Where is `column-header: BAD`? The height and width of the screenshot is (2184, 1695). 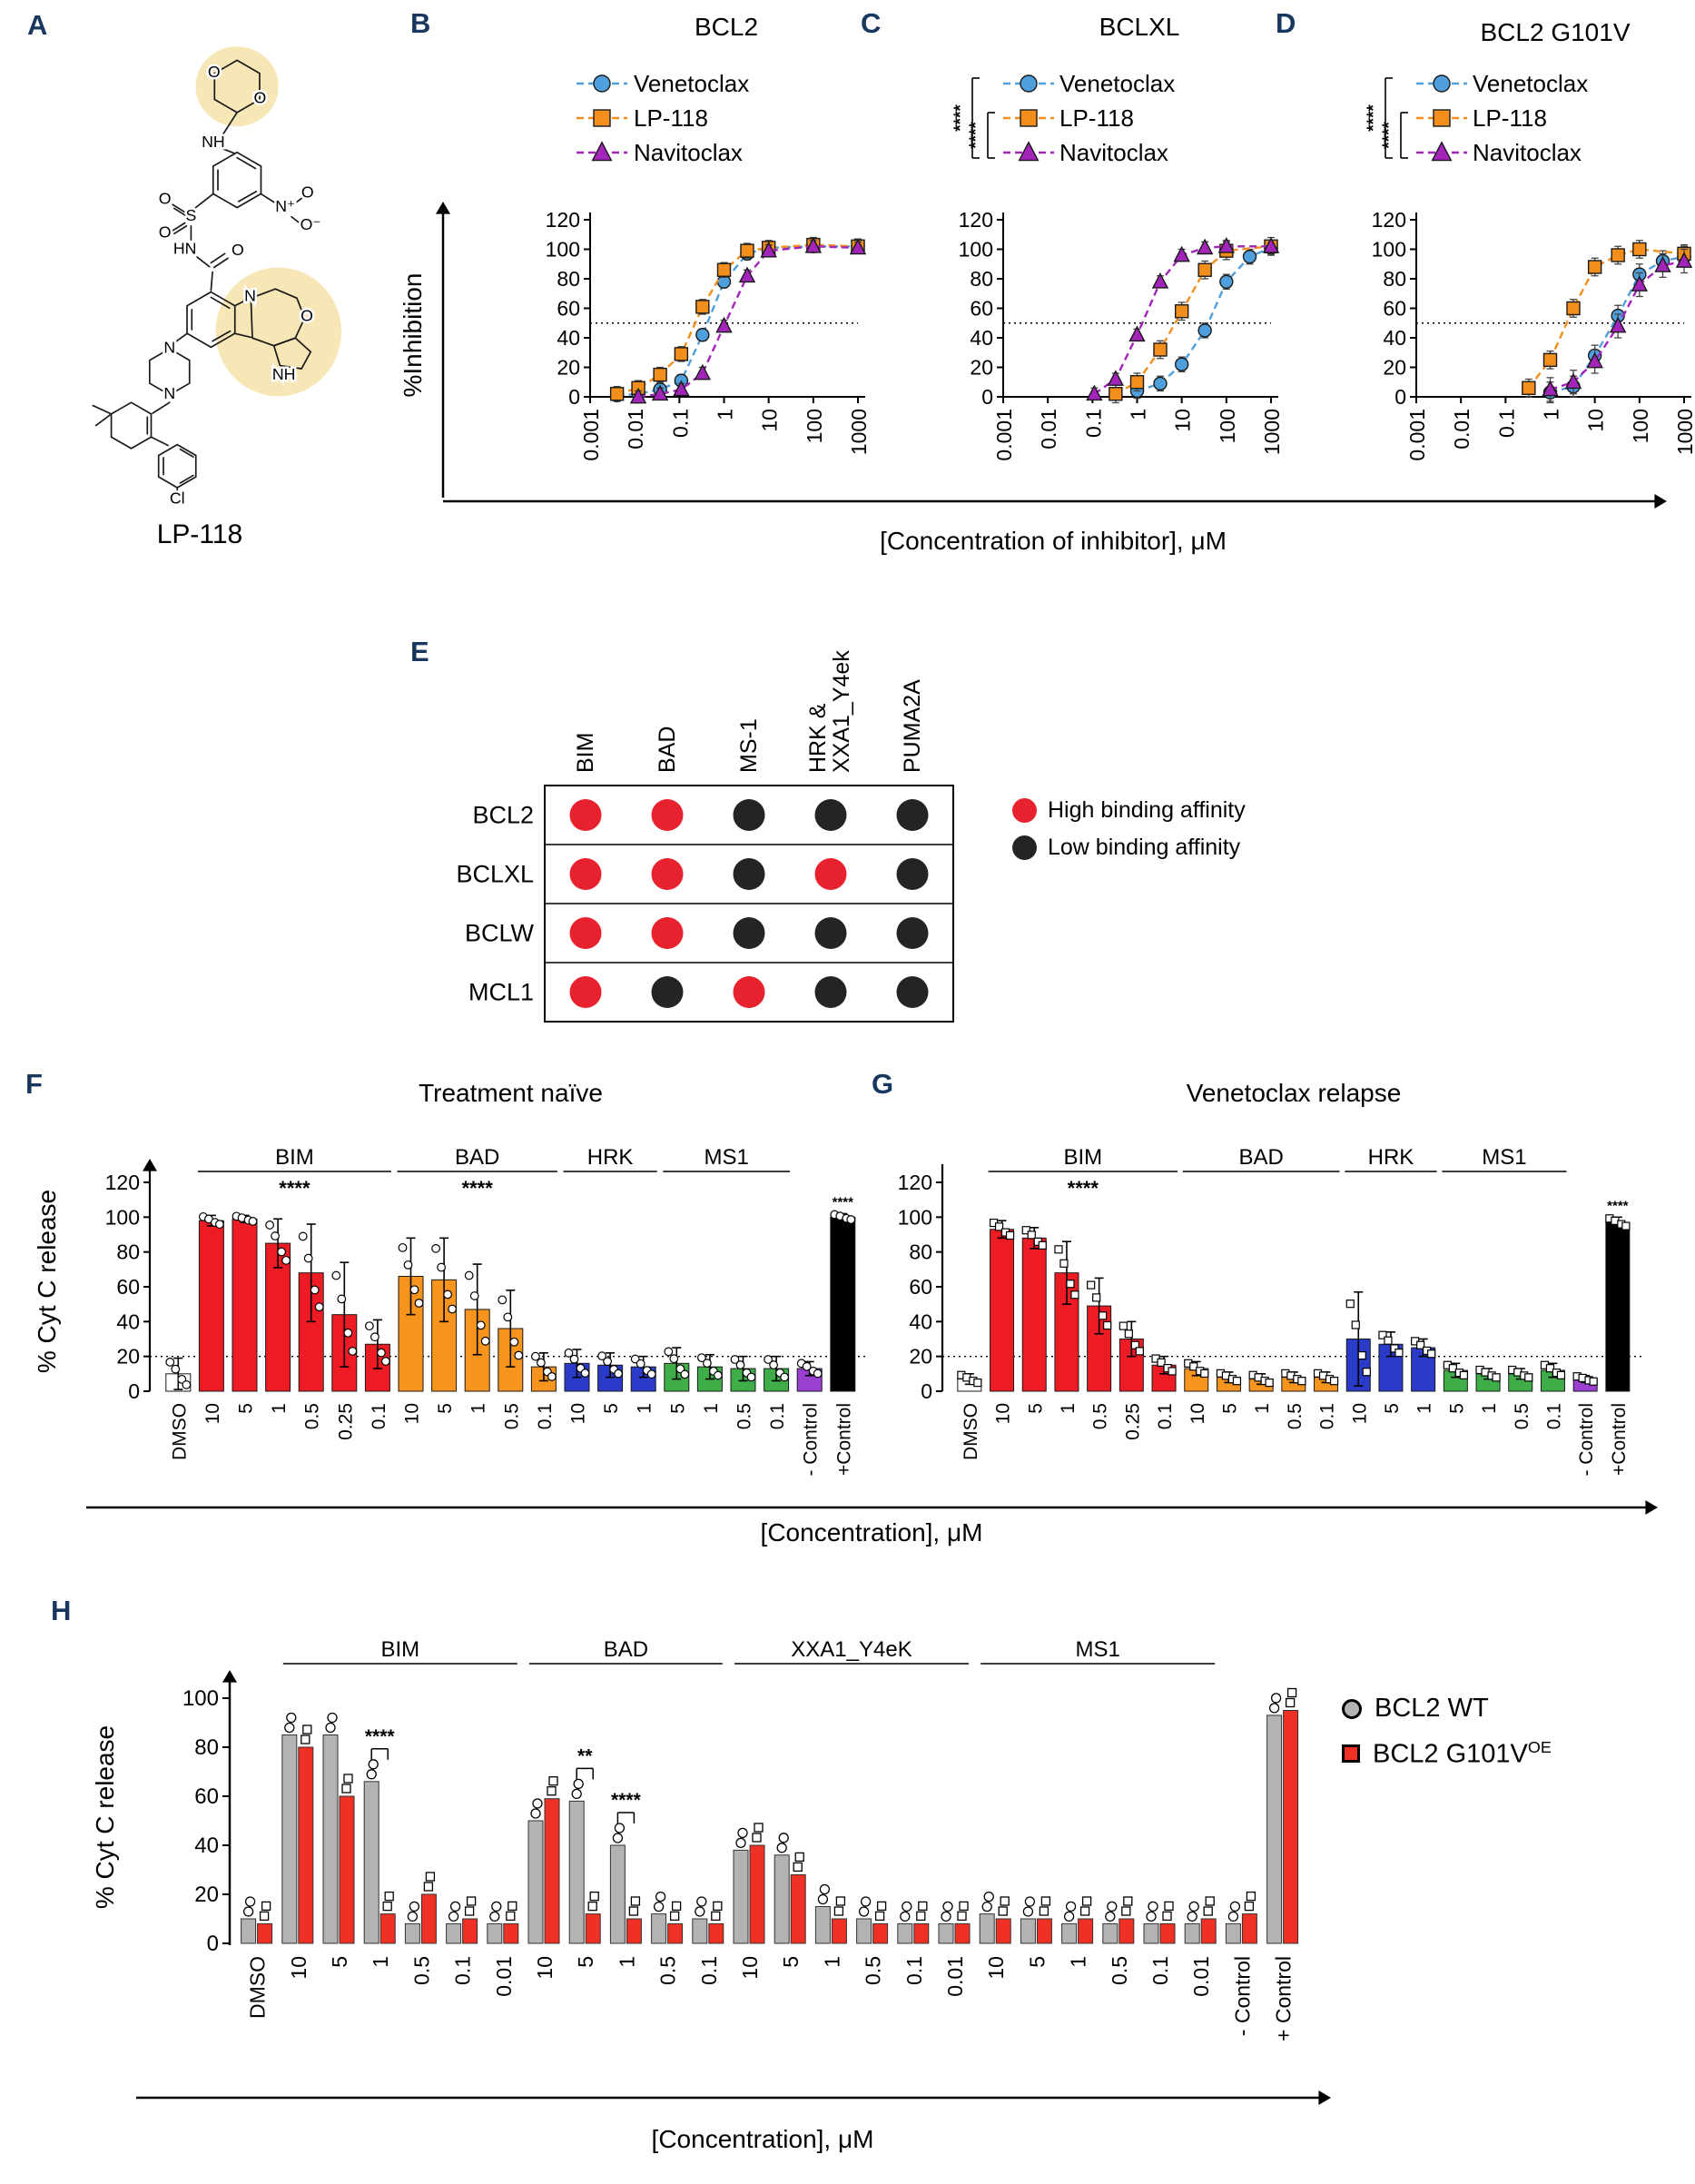 column-header: BAD is located at coordinates (668, 750).